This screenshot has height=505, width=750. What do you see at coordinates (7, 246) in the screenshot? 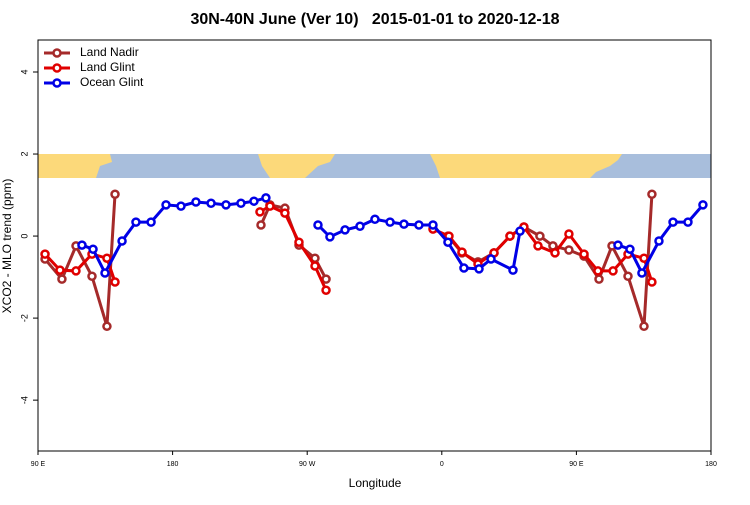
I see `y-axis-label: XCO2 - MLO trend (ppm)` at bounding box center [7, 246].